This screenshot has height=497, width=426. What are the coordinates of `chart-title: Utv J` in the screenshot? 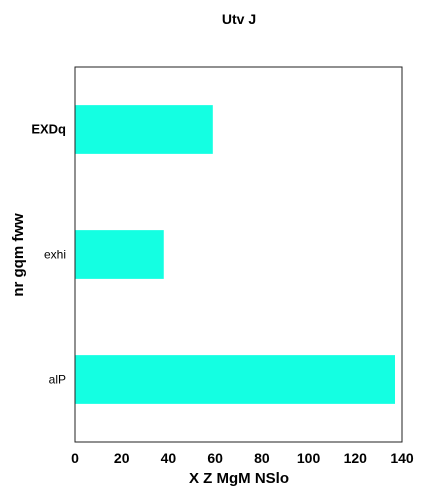 It's located at (239, 19).